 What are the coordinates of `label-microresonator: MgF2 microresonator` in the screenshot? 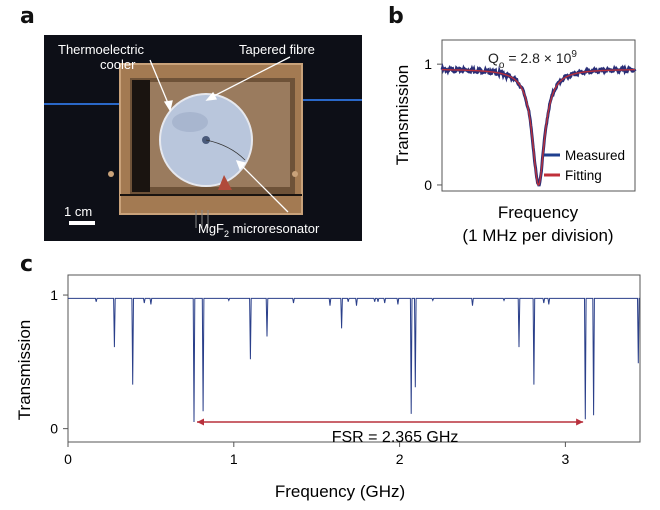 It's located at (259, 230).